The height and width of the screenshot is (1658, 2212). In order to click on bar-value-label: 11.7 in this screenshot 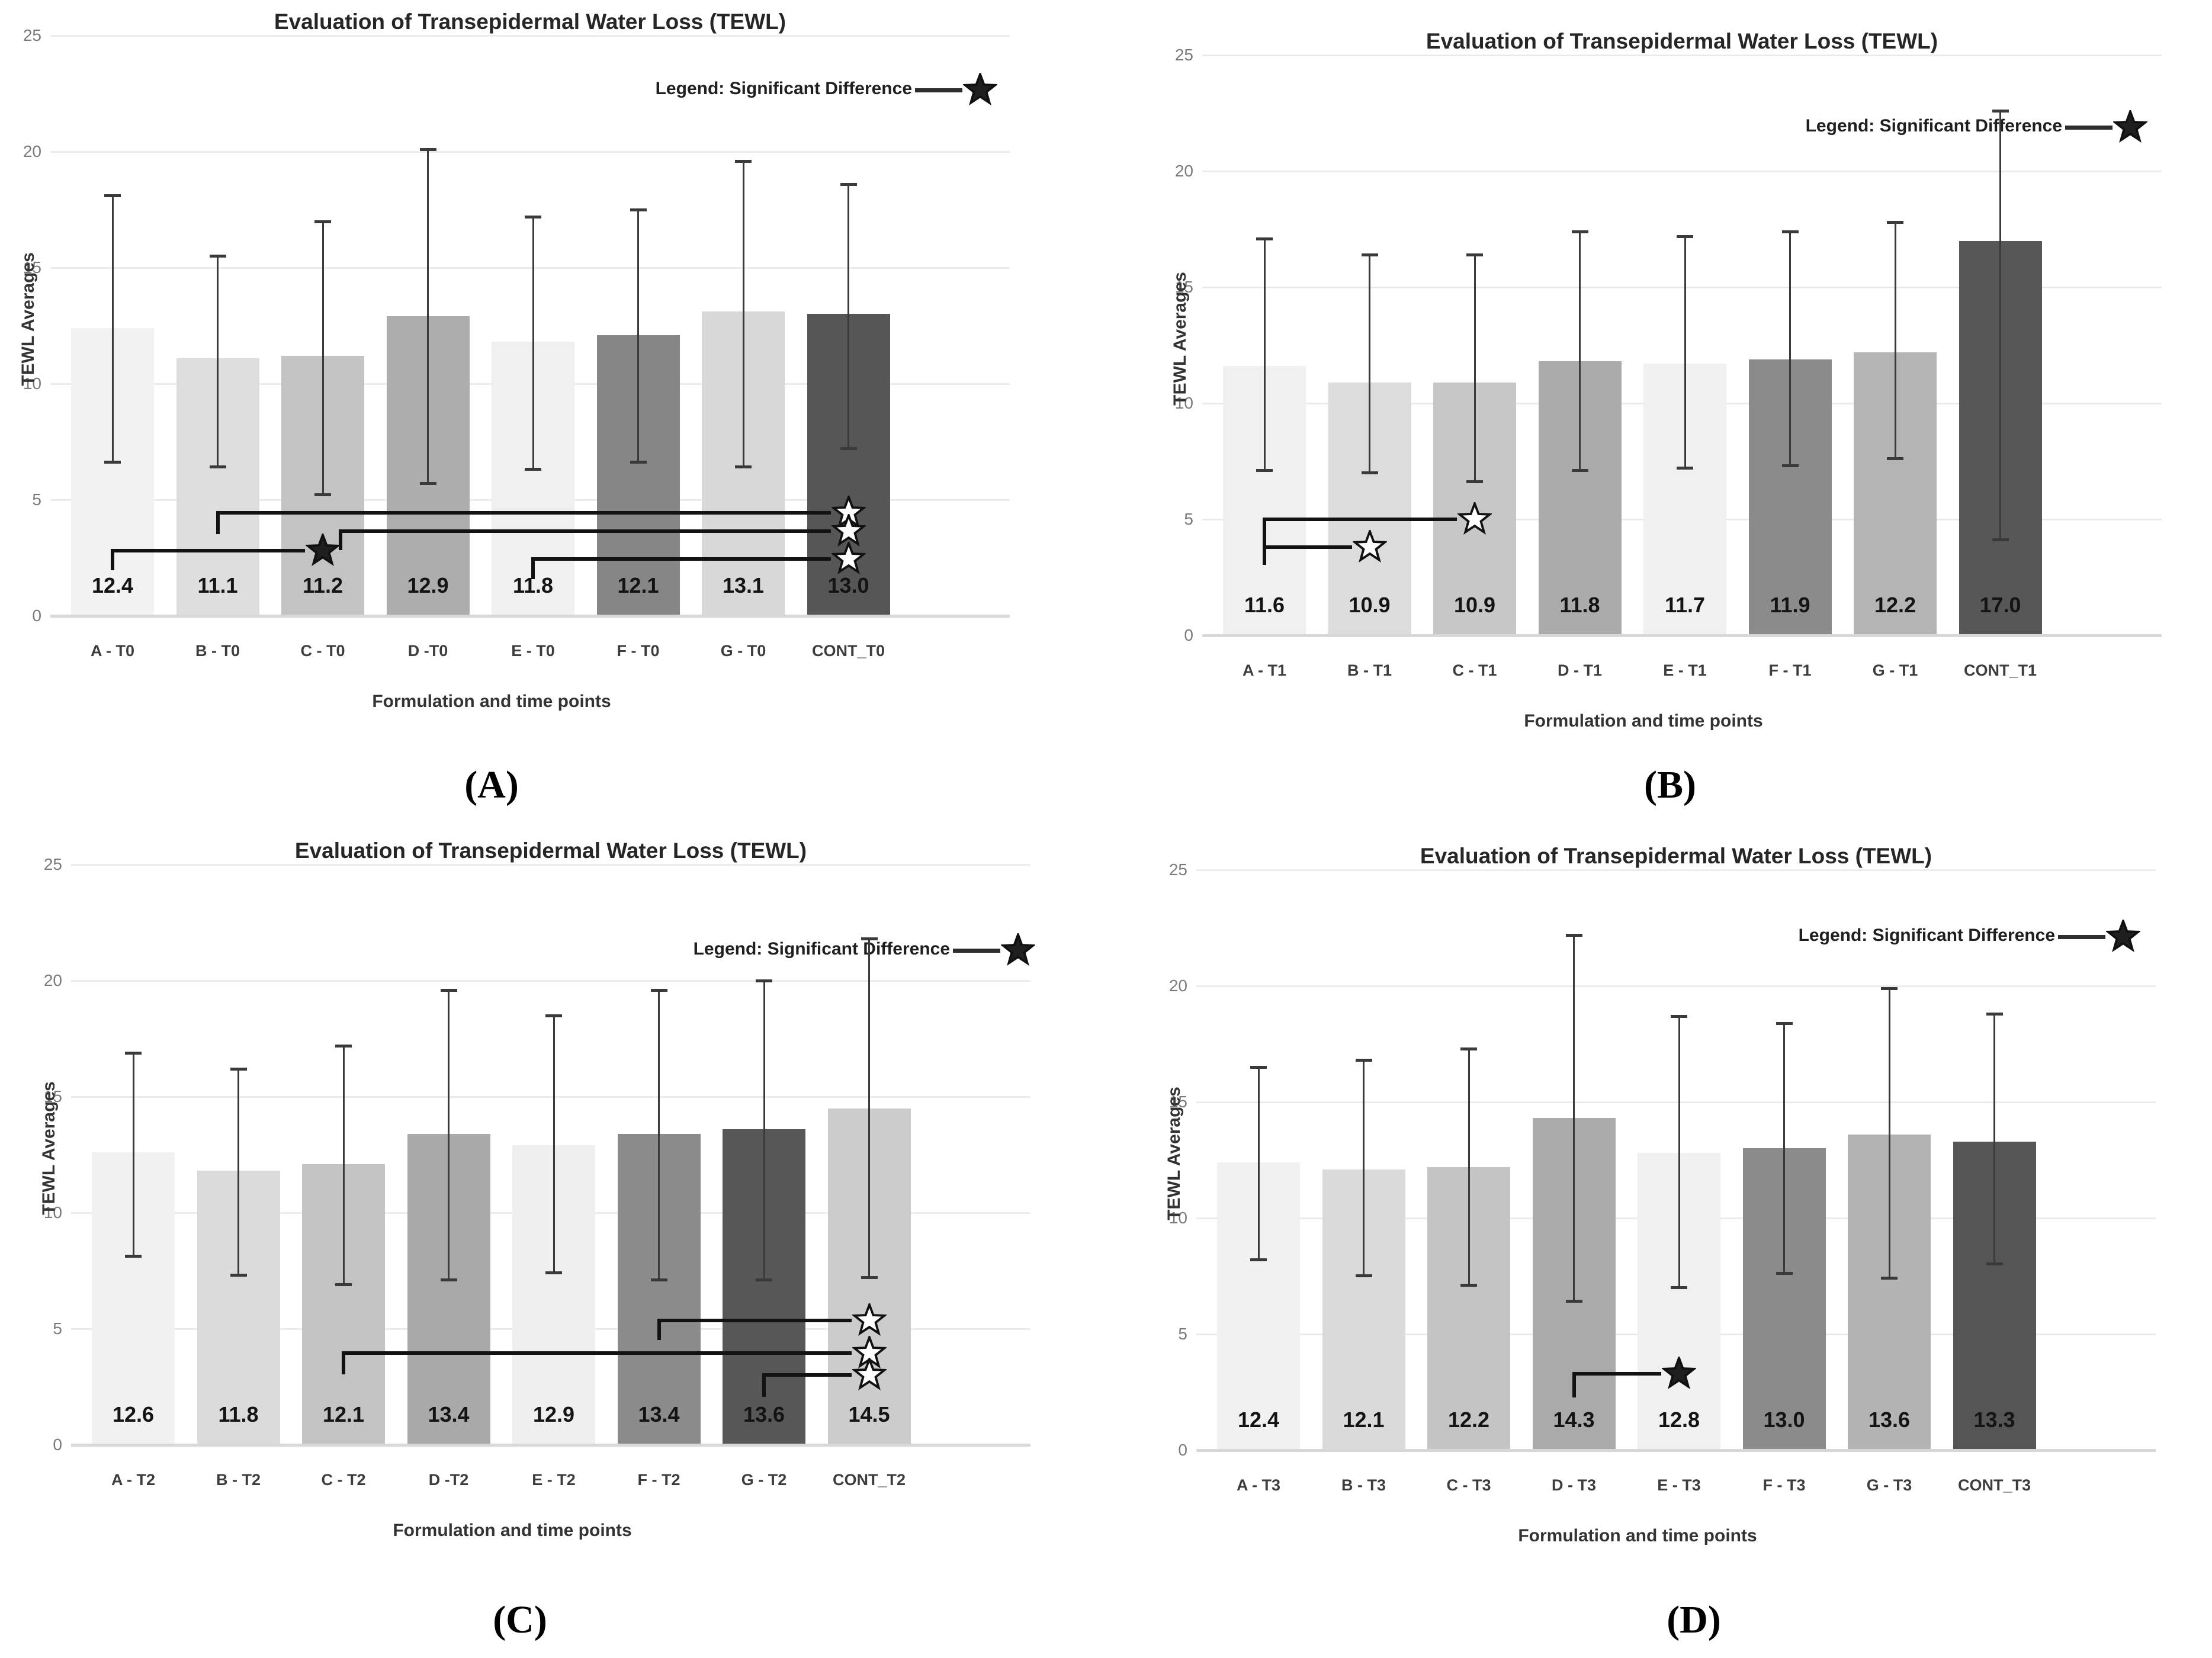, I will do `click(1685, 605)`.